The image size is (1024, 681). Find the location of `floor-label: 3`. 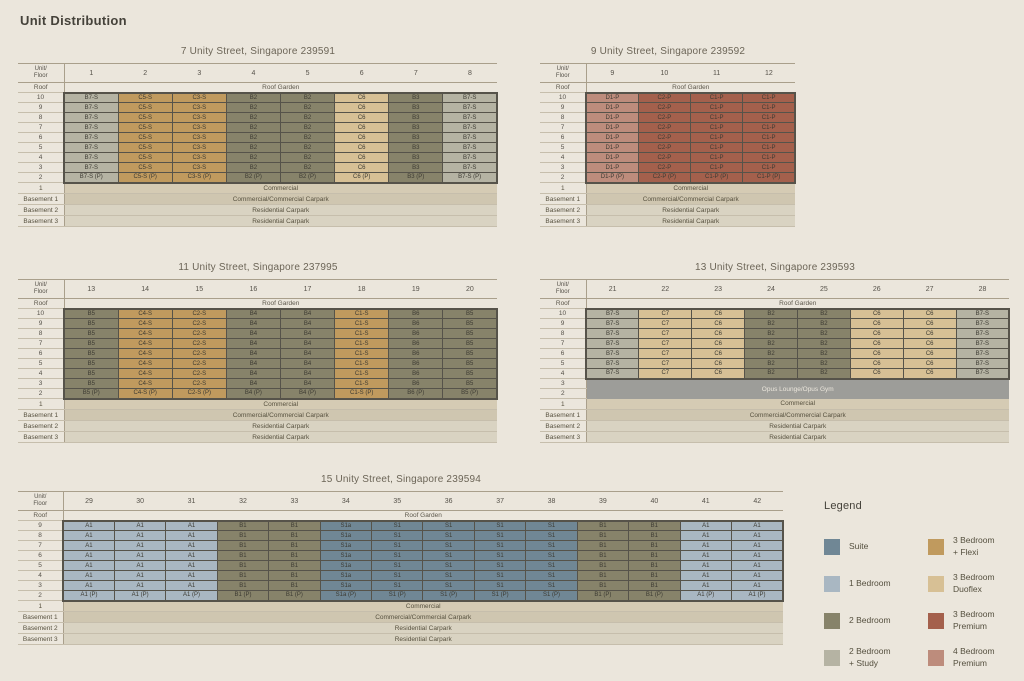

floor-label: 3 is located at coordinates (563, 383).